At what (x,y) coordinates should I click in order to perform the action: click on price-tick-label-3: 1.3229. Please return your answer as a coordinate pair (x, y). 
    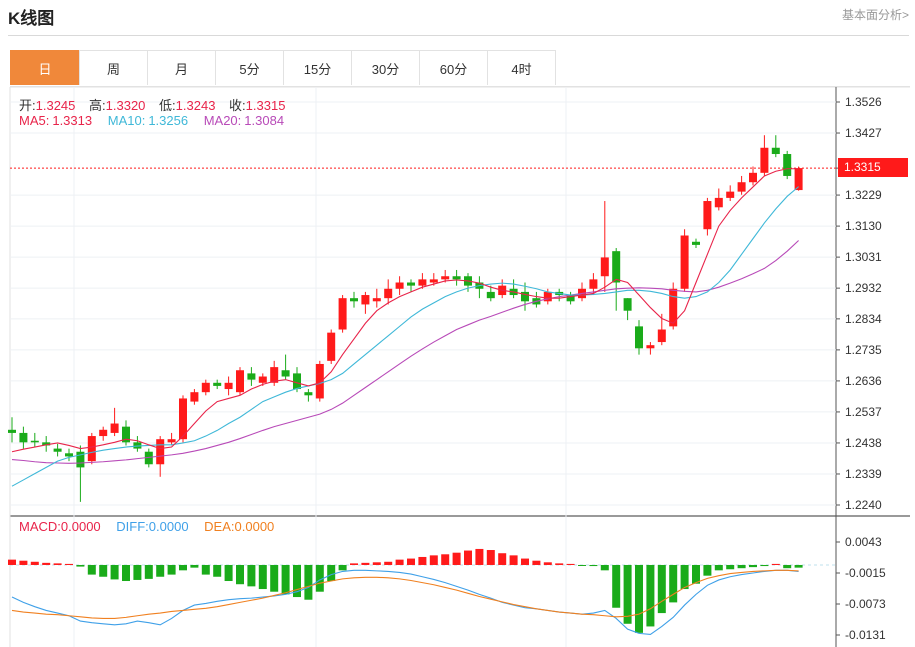
    Looking at the image, I should click on (863, 195).